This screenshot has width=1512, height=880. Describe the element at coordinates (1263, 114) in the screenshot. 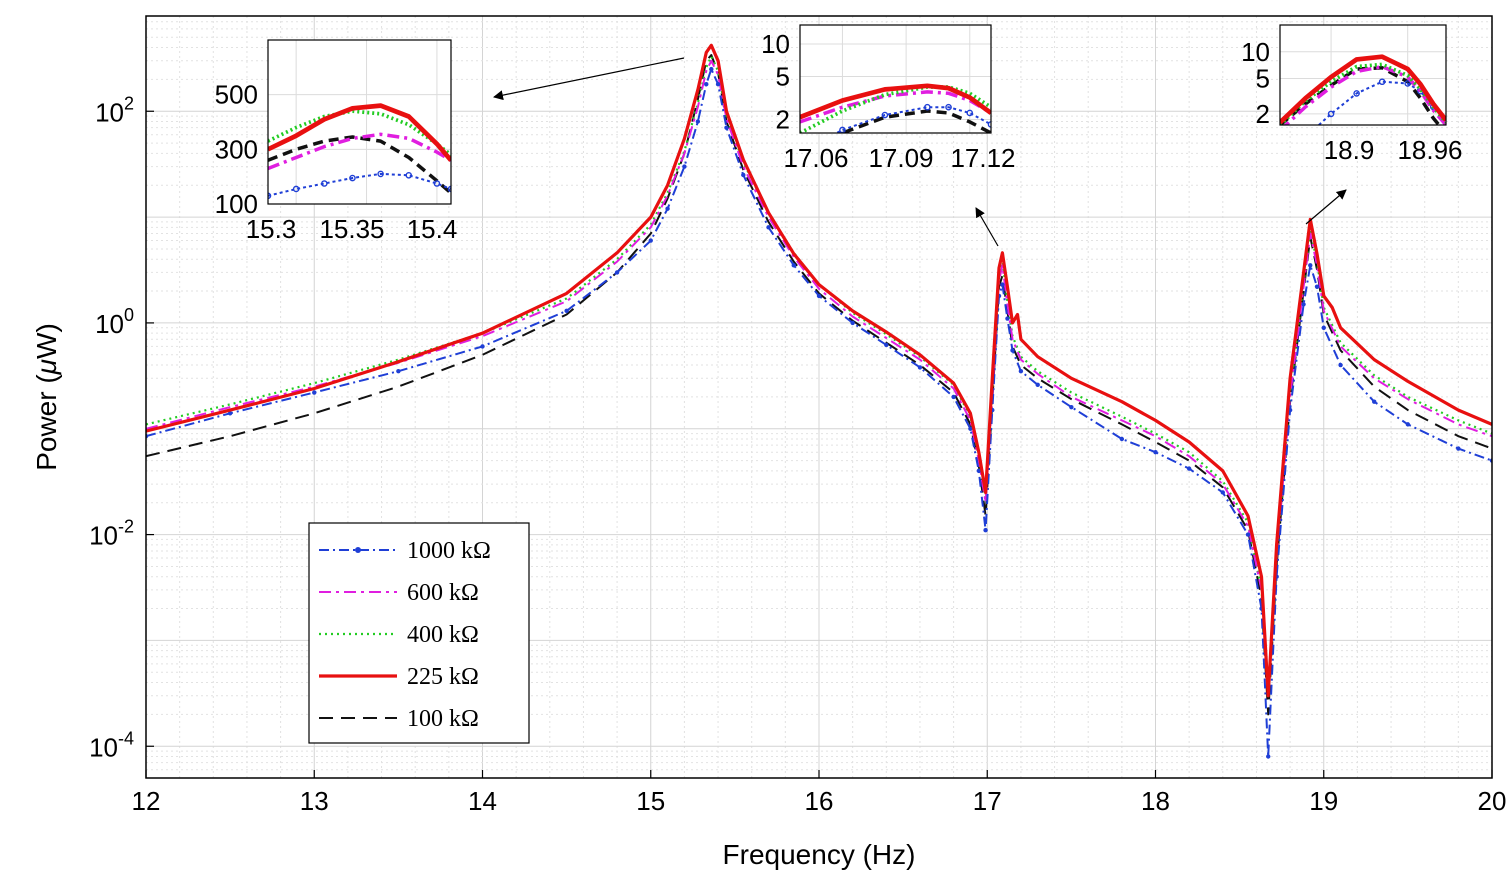

I see `inset-3-y-tick-label: 2` at that location.